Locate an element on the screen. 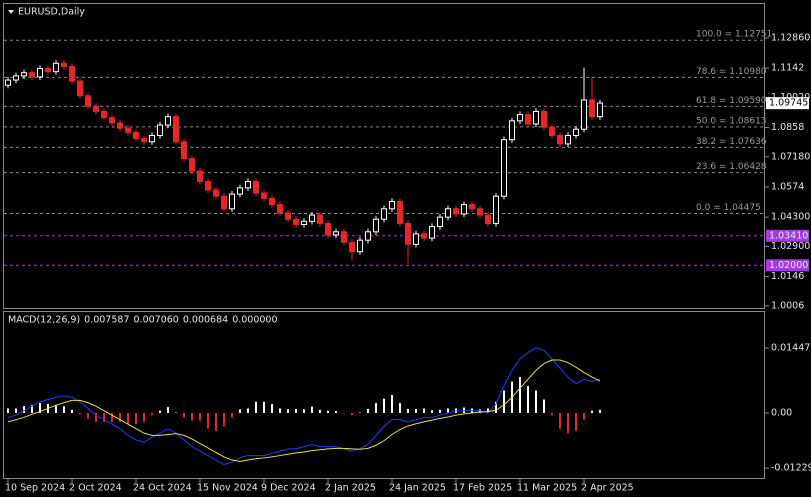 This screenshot has height=497, width=811. x-tick-label: 9 Dec 2024 is located at coordinates (288, 488).